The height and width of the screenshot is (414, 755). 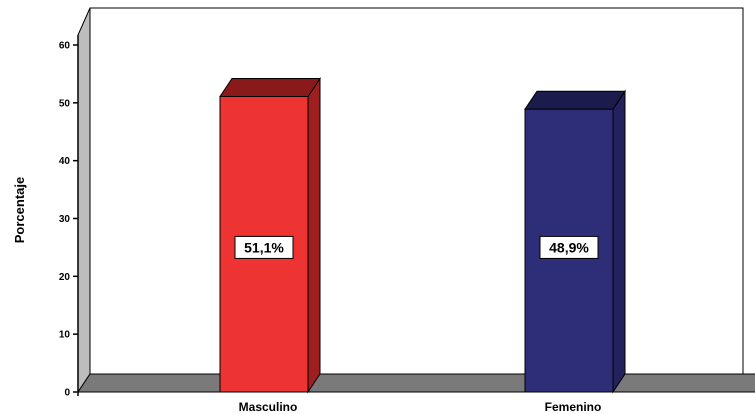 I want to click on bar-masculino: 51,1% Masculino, so click(x=270, y=245).